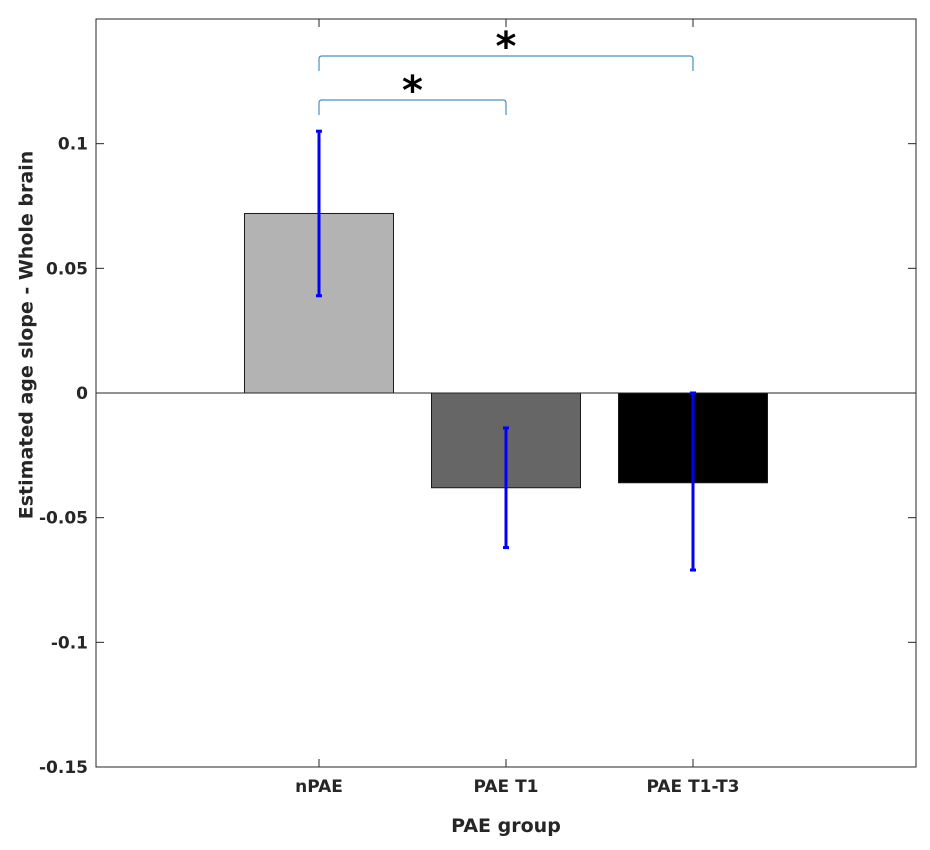 The width and height of the screenshot is (930, 850). What do you see at coordinates (67, 269) in the screenshot?
I see `y-tick-label: 0.05` at bounding box center [67, 269].